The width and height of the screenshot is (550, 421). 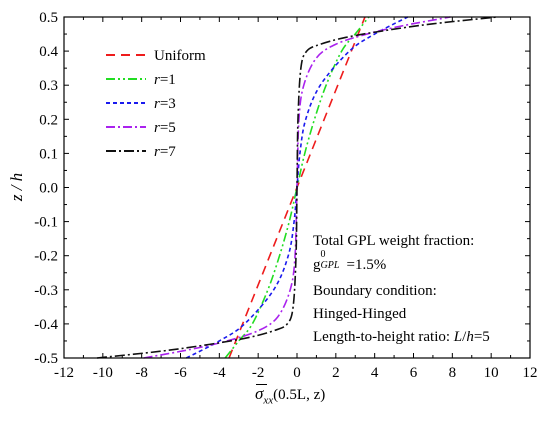 What do you see at coordinates (48, 18) in the screenshot?
I see `y-tick-label: 0.5` at bounding box center [48, 18].